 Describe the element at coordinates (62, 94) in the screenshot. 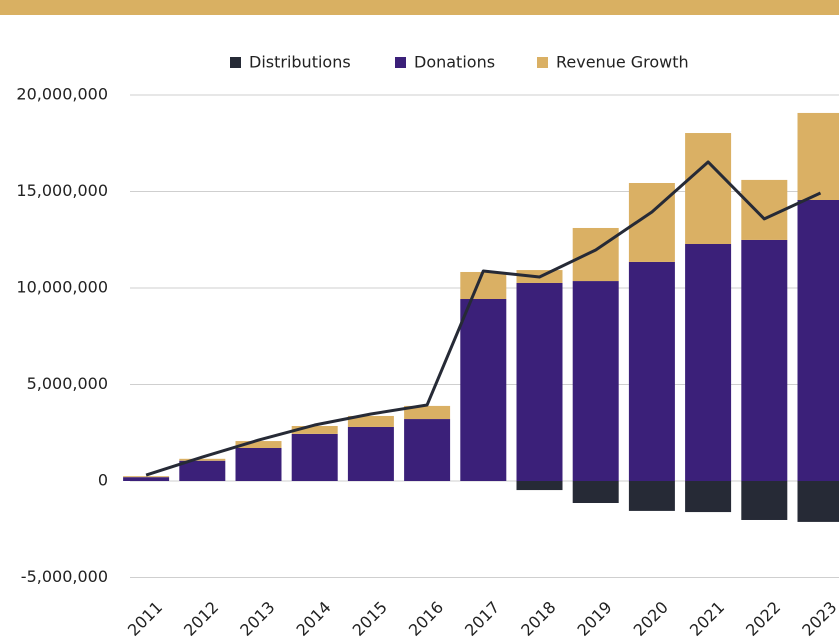

I see `y-tick-label: 20,000,000` at that location.